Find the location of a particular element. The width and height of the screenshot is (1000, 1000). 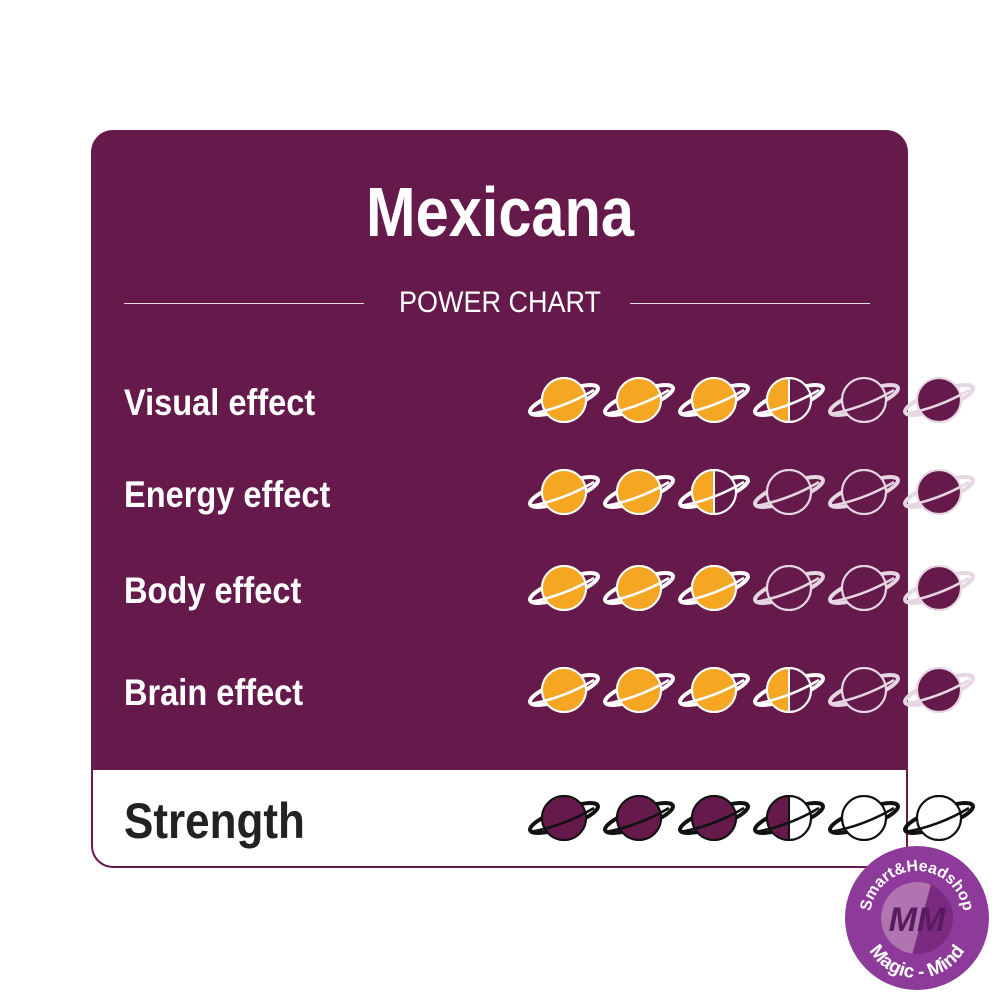

magic-mind-logo: MM Smart&Headshop Magic - Mind is located at coordinates (917, 918).